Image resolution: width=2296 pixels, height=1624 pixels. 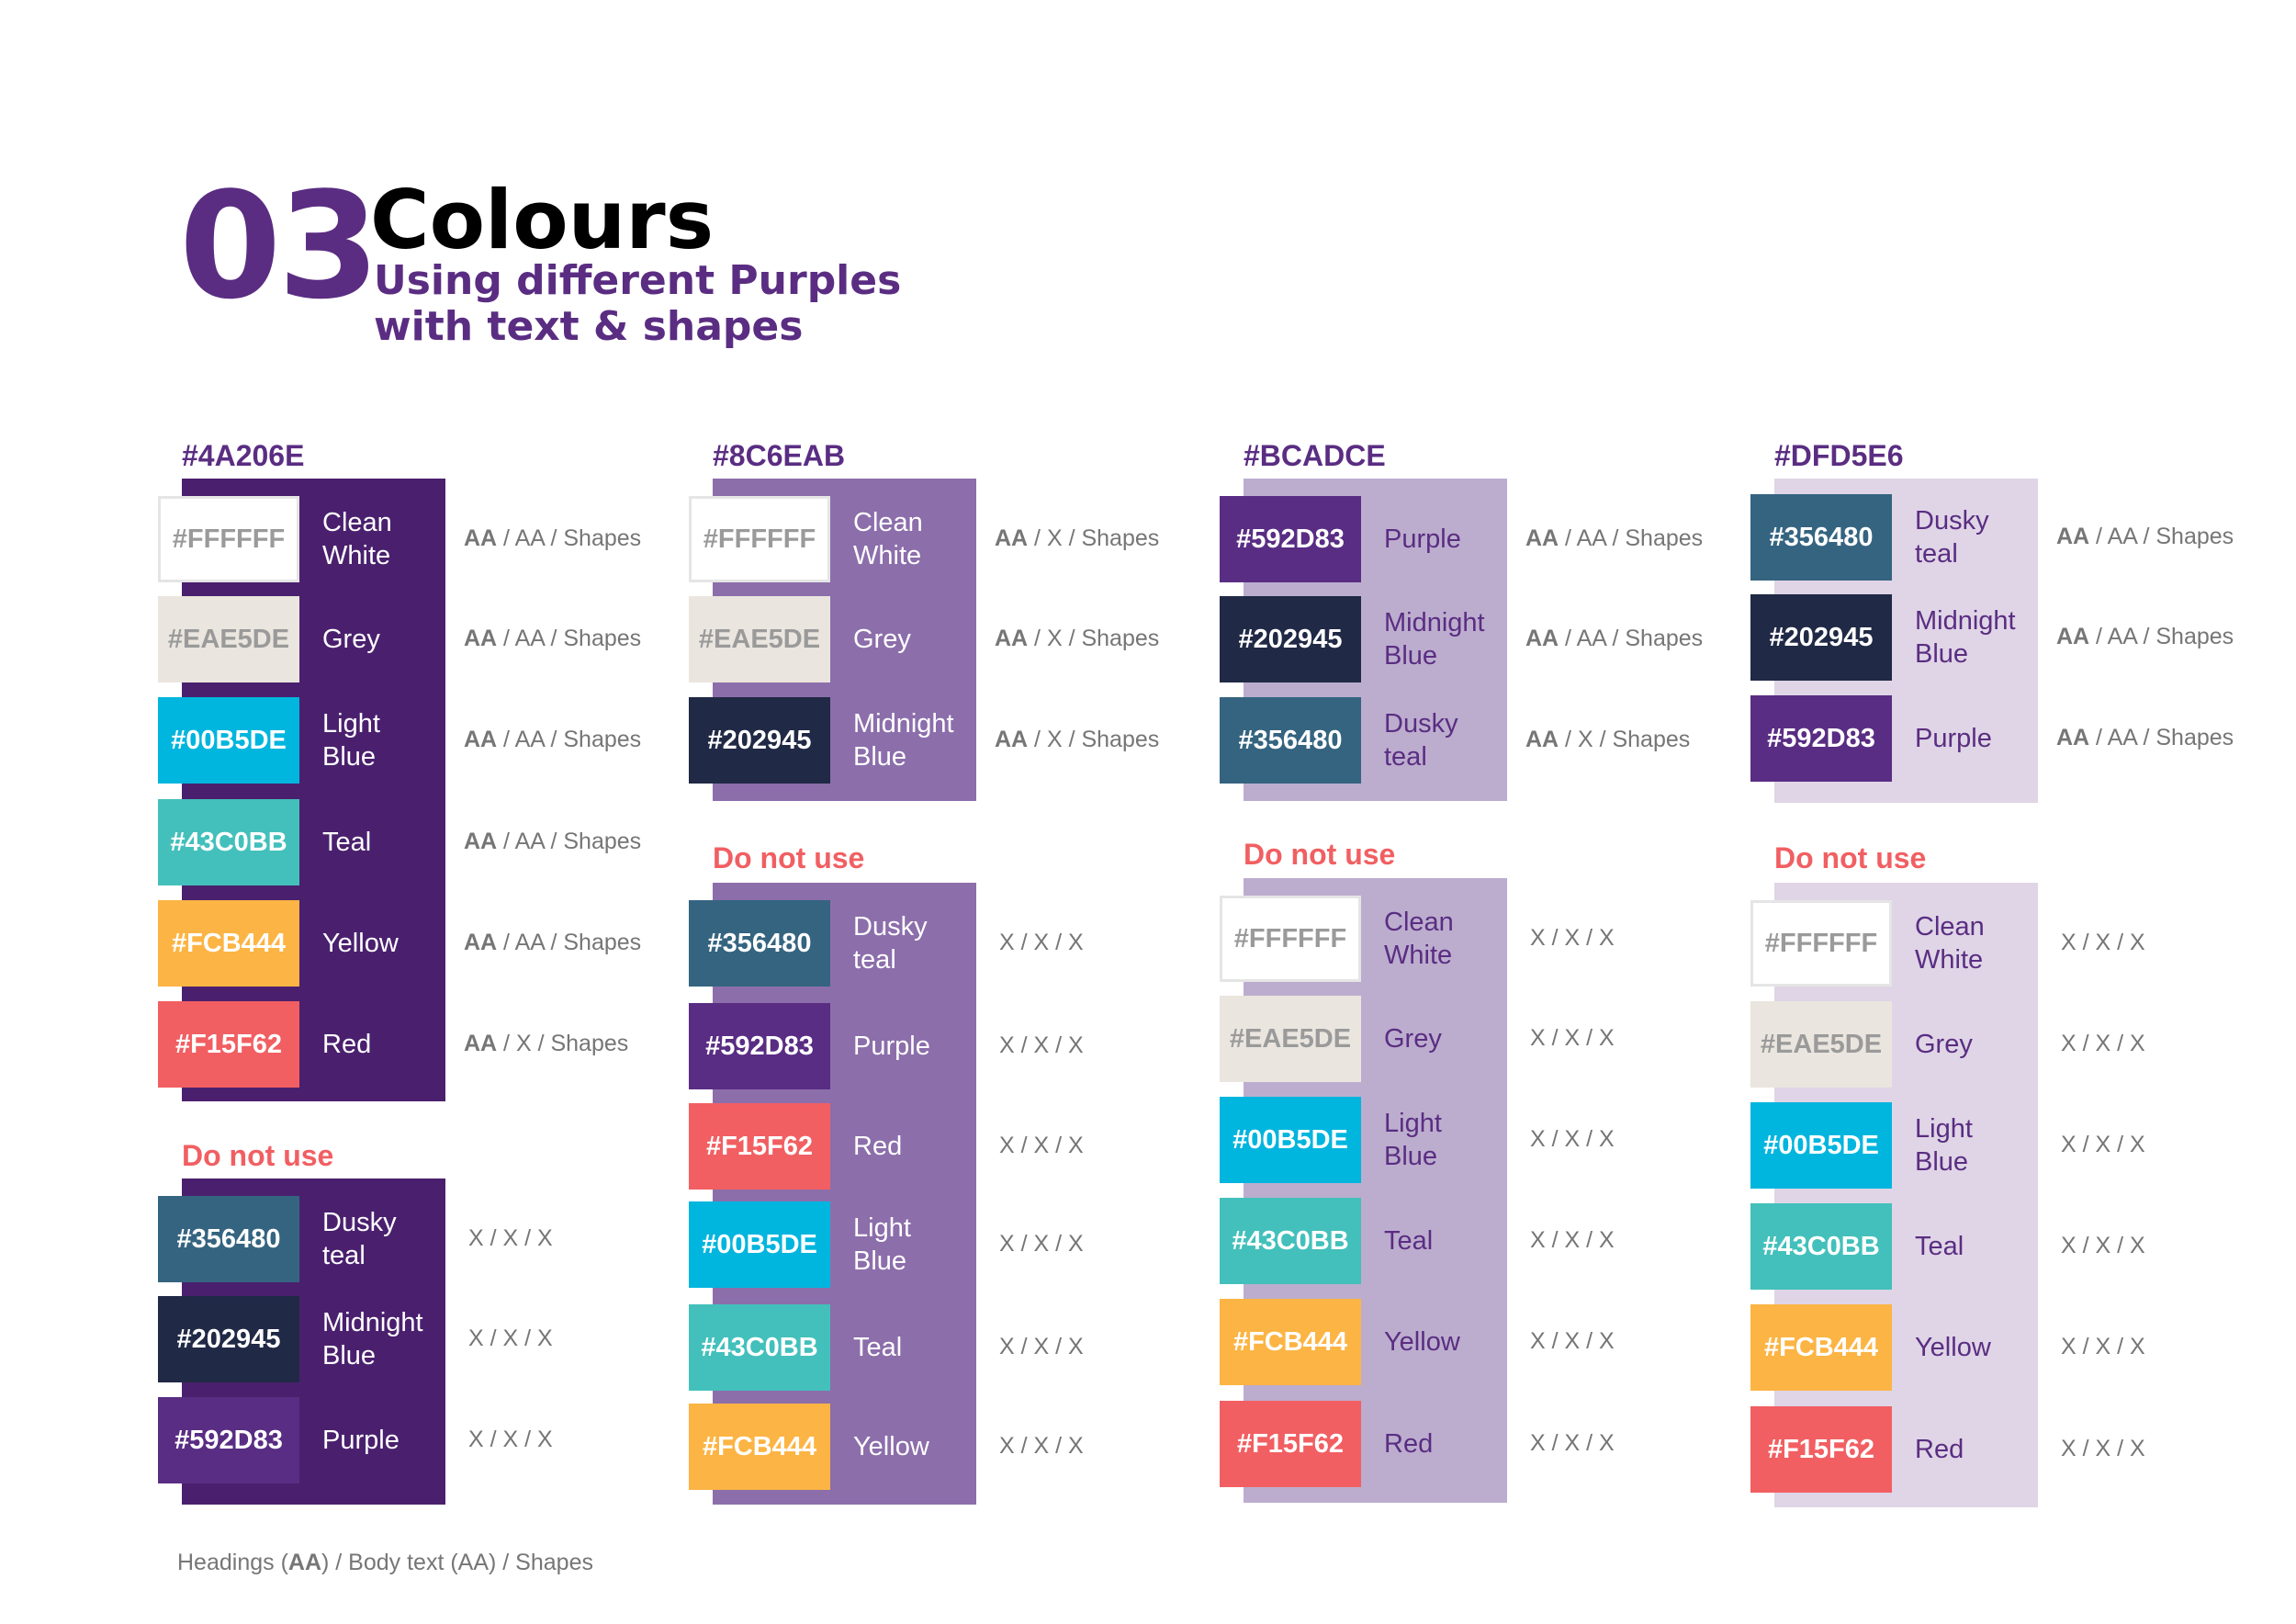 I want to click on colour-name: Grey, so click(x=926, y=639).